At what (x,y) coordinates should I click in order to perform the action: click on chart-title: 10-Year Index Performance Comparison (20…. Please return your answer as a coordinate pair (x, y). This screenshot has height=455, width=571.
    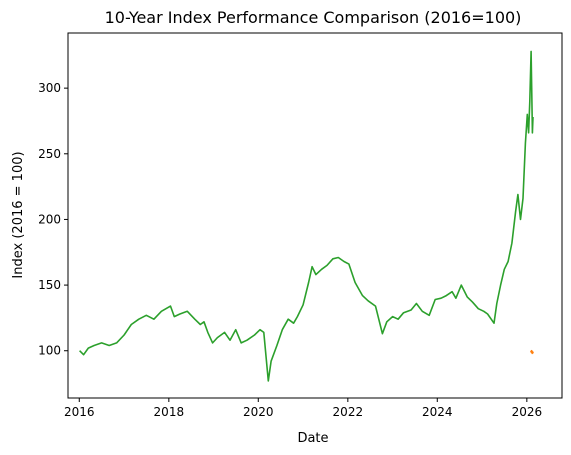
    Looking at the image, I should click on (313, 17).